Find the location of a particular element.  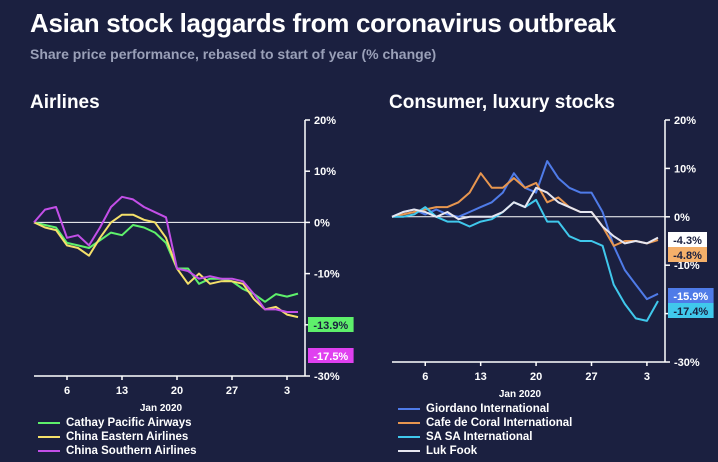

legend-item: China Eastern Airlines is located at coordinates (117, 437).